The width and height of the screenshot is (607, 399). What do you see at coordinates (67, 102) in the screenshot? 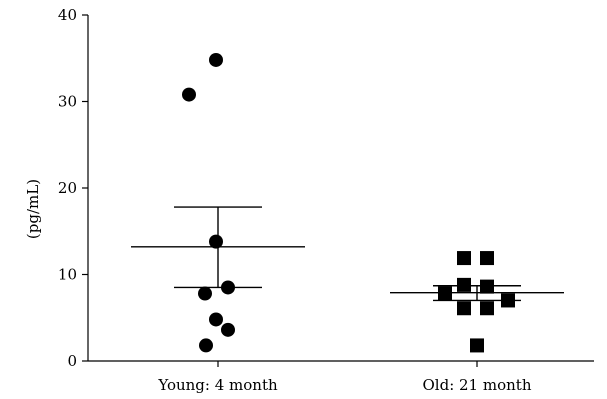
I see `y-tick-label: 30` at bounding box center [67, 102].